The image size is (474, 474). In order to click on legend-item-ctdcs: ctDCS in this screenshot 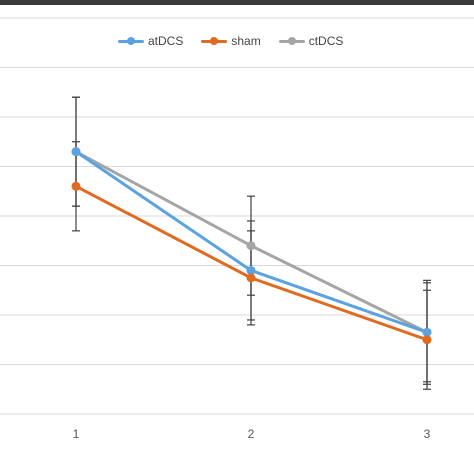, I will do `click(311, 41)`.